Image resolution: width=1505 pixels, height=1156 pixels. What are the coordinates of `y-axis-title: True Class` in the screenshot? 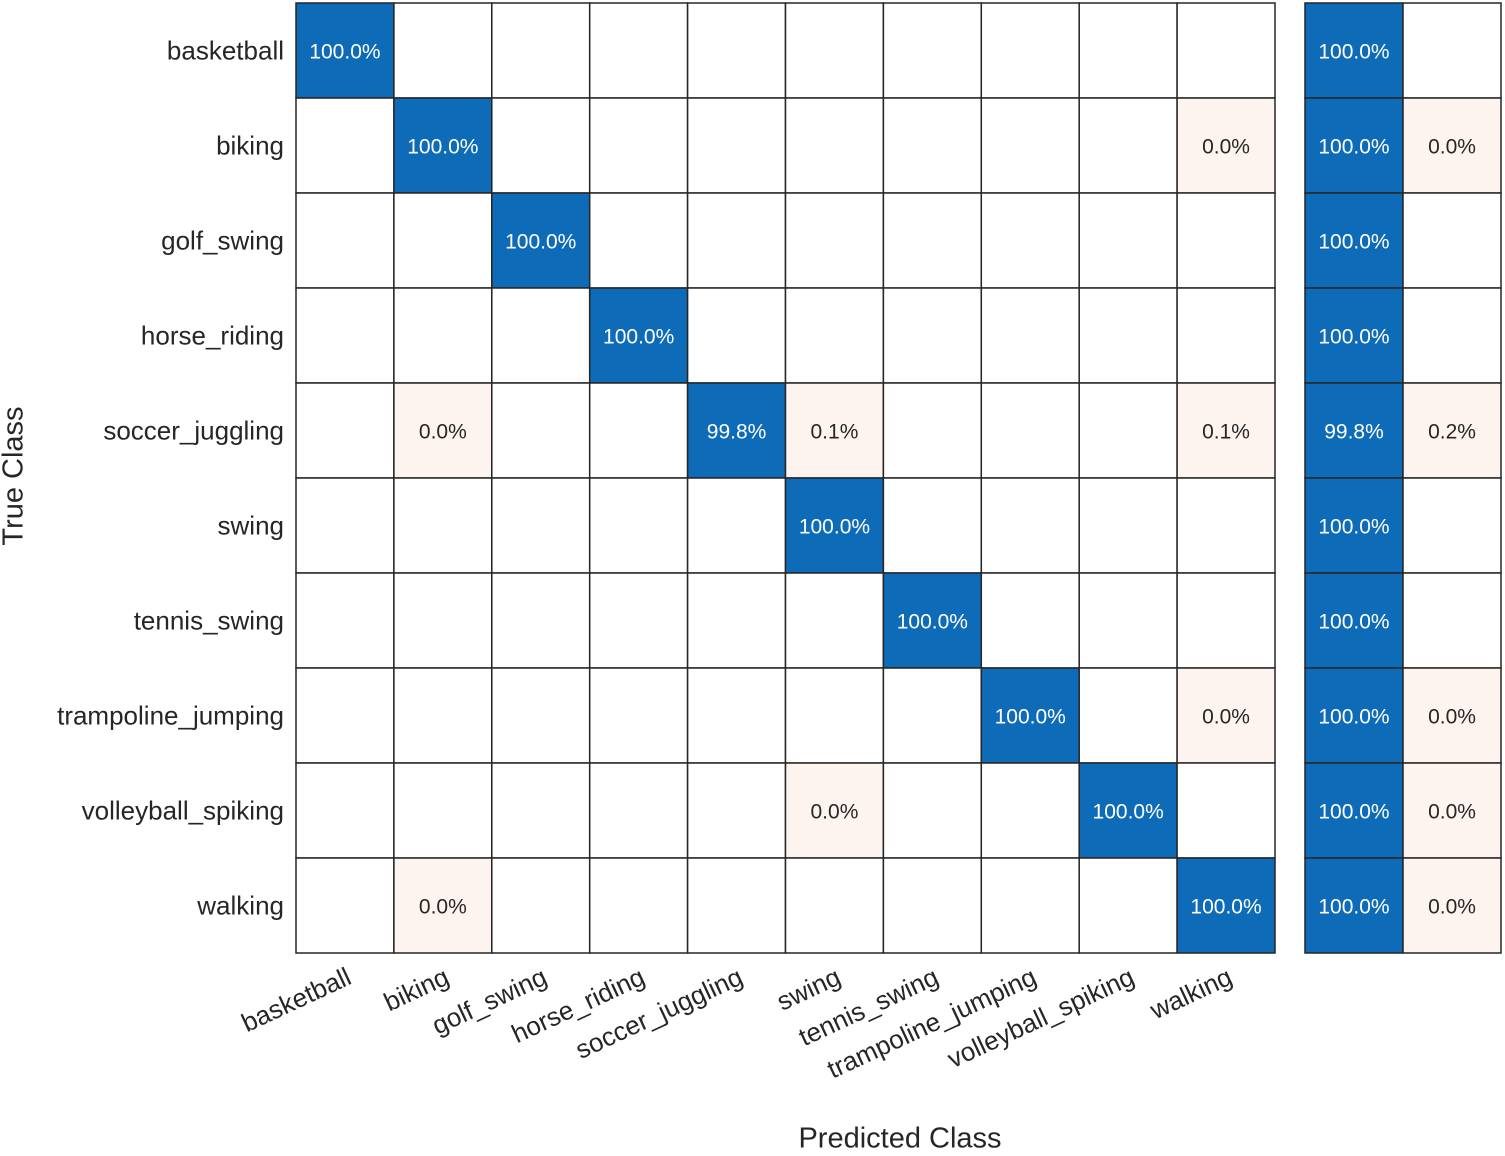 It's located at (15, 476).